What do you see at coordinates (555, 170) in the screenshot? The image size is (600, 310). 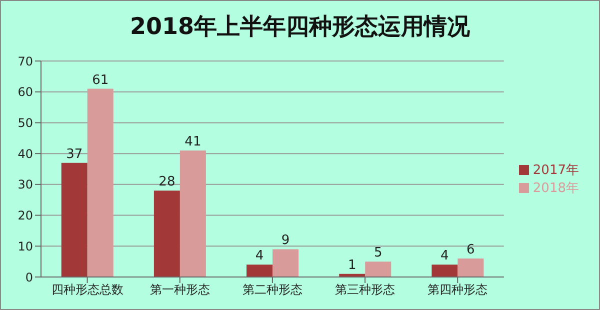 I see `legend-label: 2017年` at bounding box center [555, 170].